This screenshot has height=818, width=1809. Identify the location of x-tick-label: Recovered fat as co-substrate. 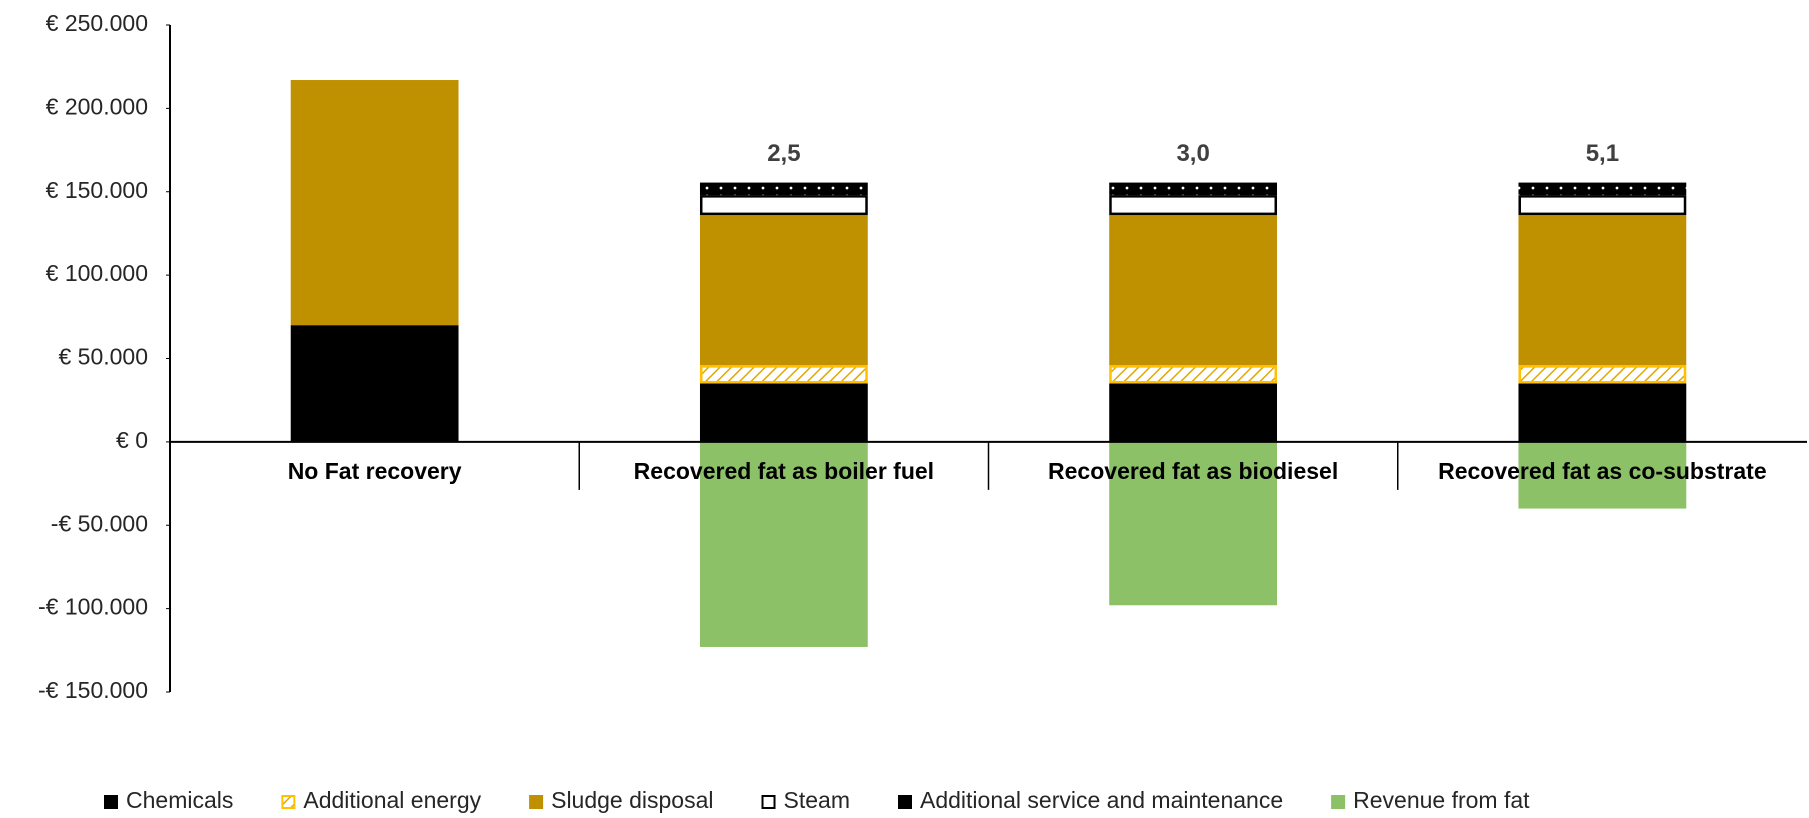
(1602, 471).